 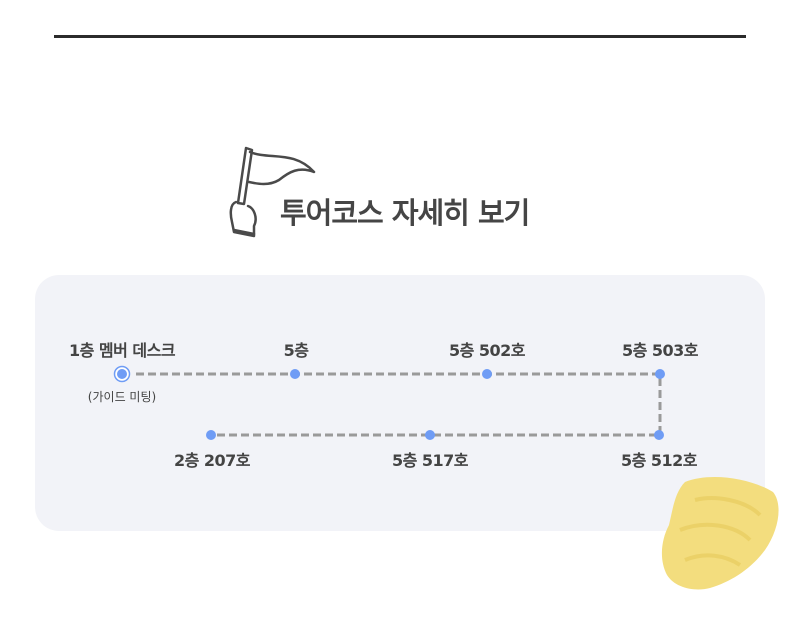 What do you see at coordinates (405, 213) in the screenshot?
I see `page-title: 투어코스 자세히 보기` at bounding box center [405, 213].